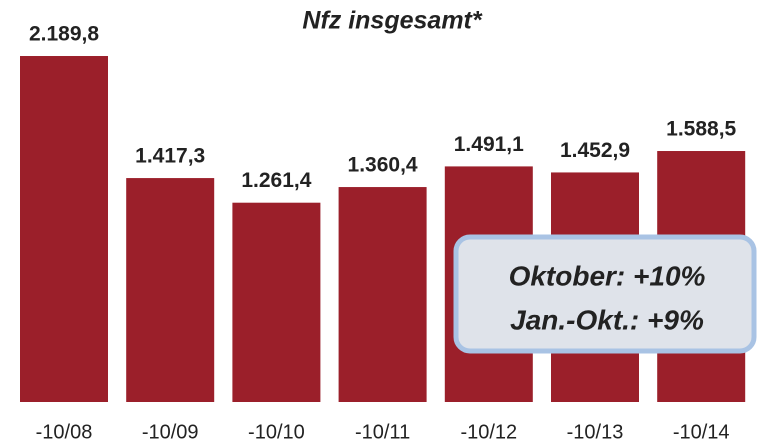 This screenshot has height=444, width=758. Describe the element at coordinates (595, 432) in the screenshot. I see `x-tick-label: -10/13` at that location.